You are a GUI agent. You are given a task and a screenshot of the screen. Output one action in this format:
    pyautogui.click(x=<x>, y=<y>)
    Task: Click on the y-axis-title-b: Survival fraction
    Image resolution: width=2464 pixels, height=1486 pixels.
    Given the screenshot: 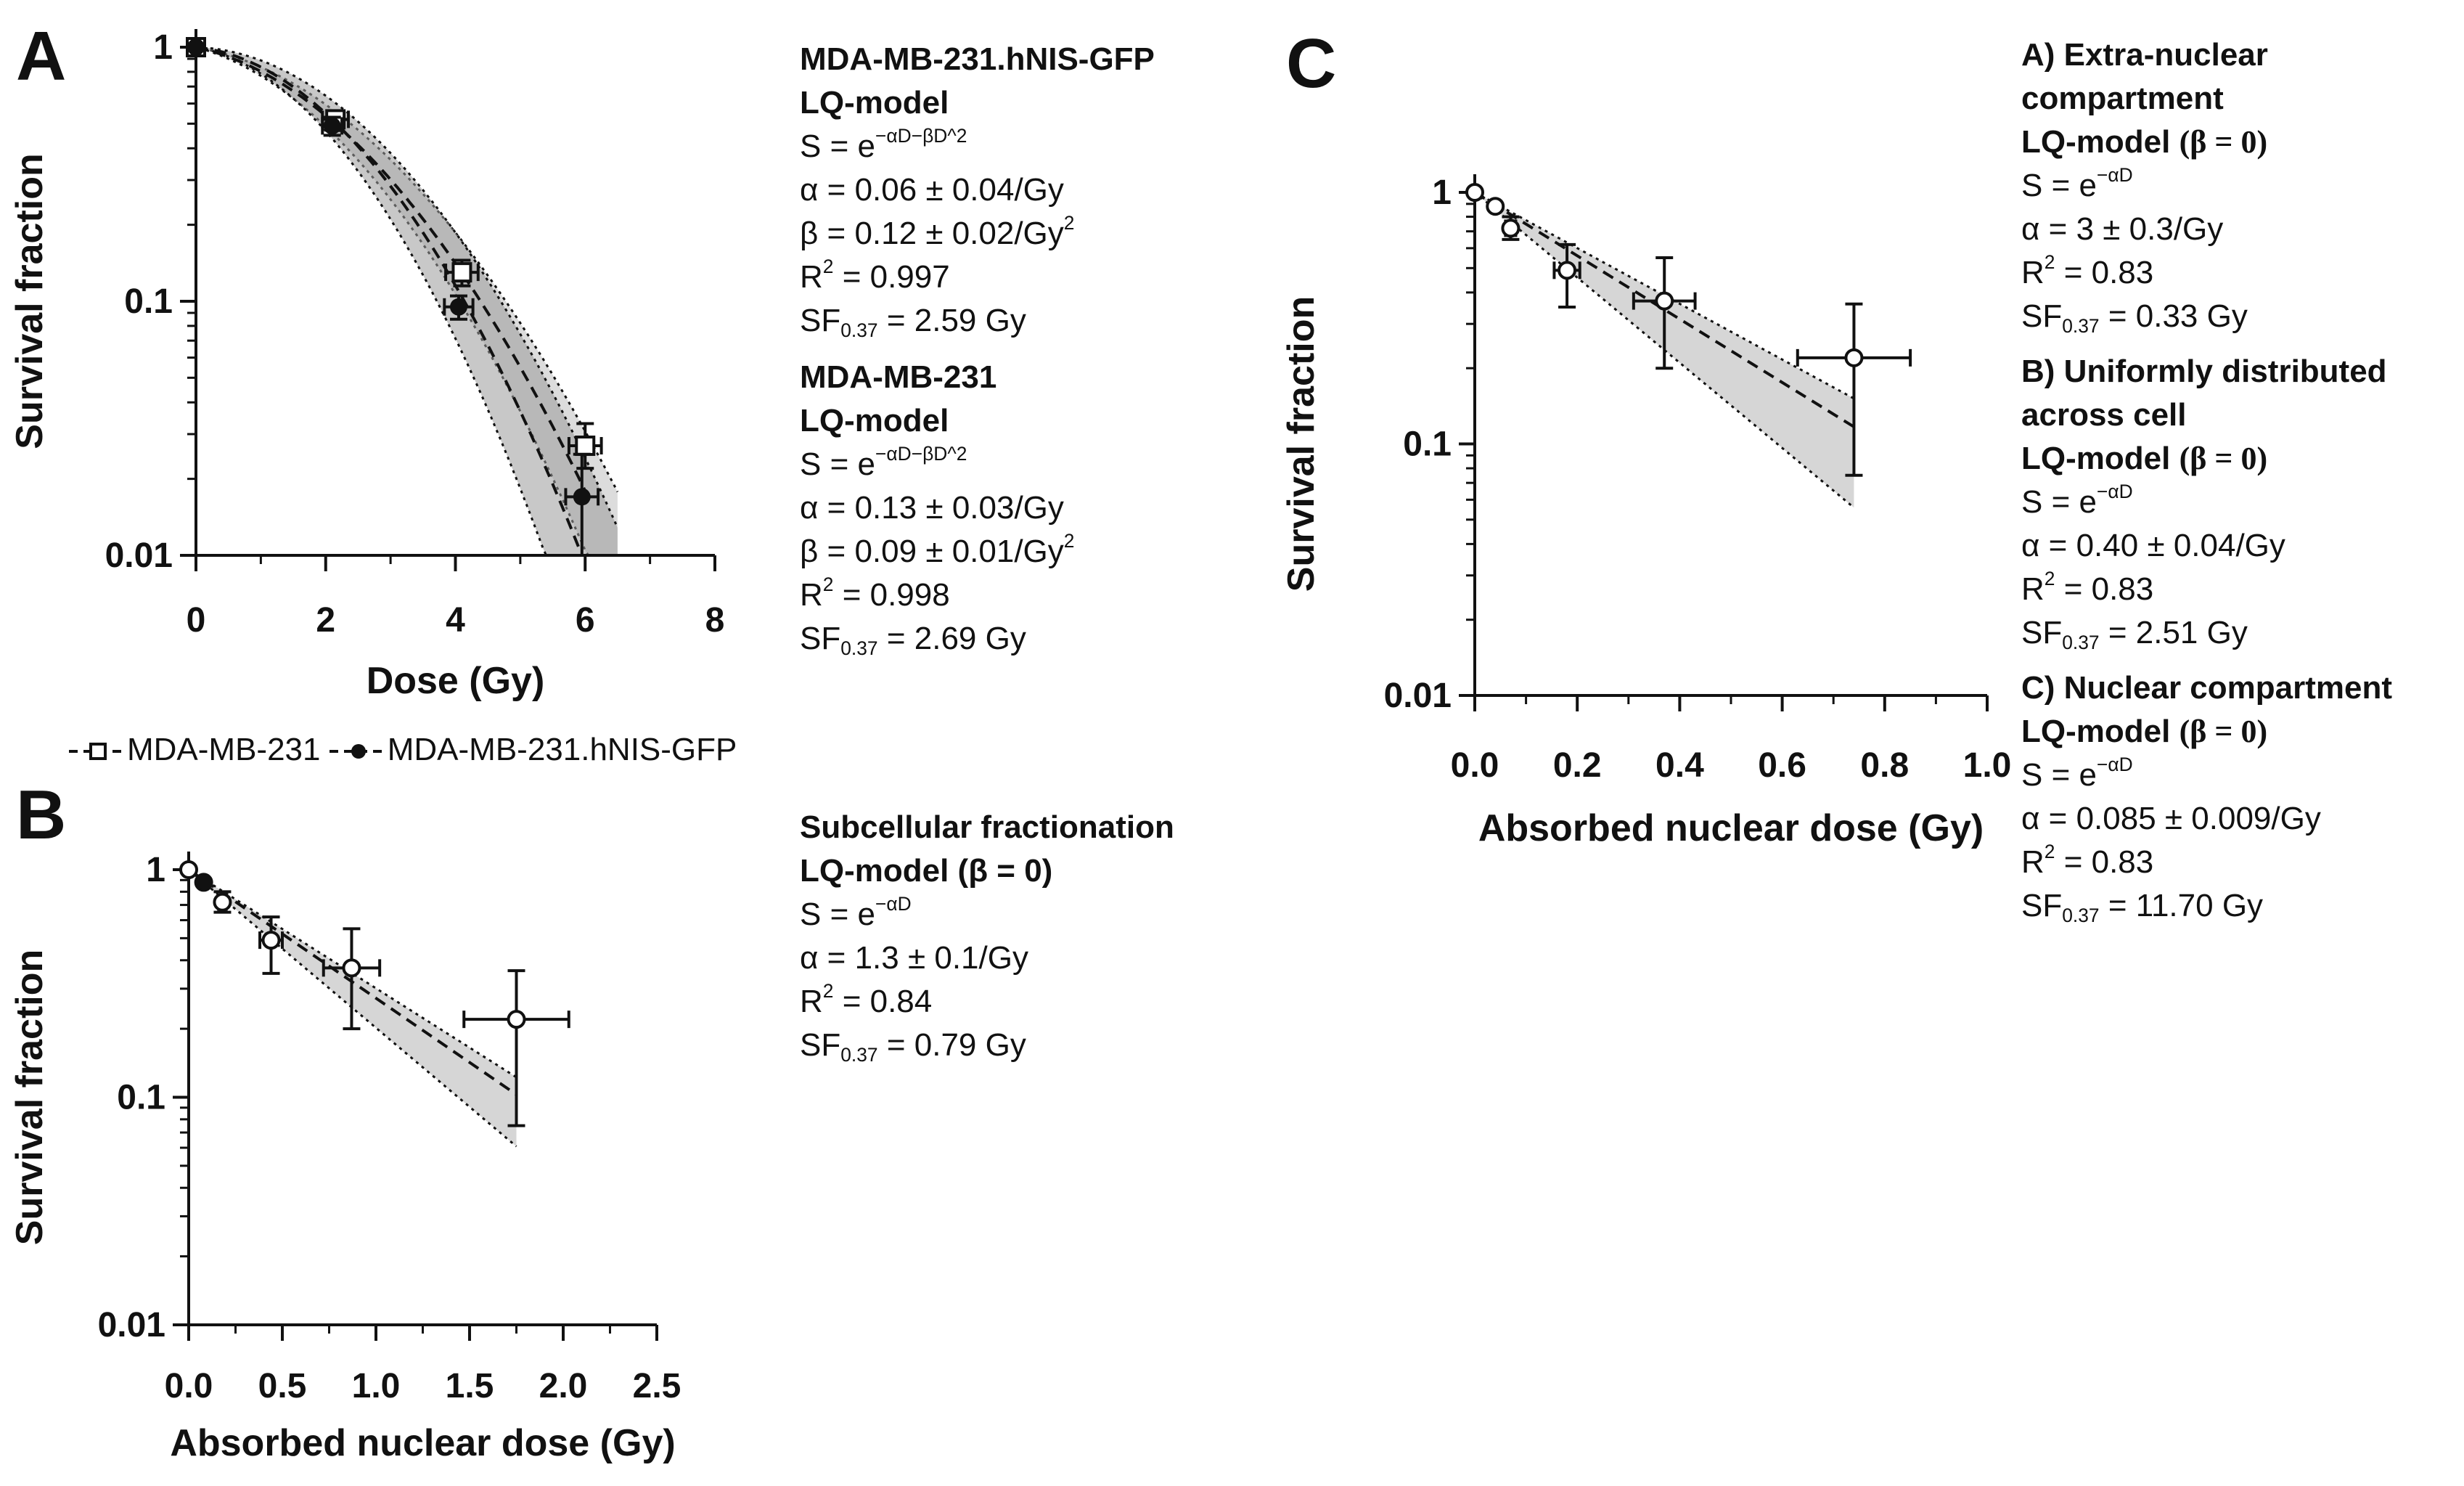 What is the action you would take?
    pyautogui.click(x=30, y=1097)
    